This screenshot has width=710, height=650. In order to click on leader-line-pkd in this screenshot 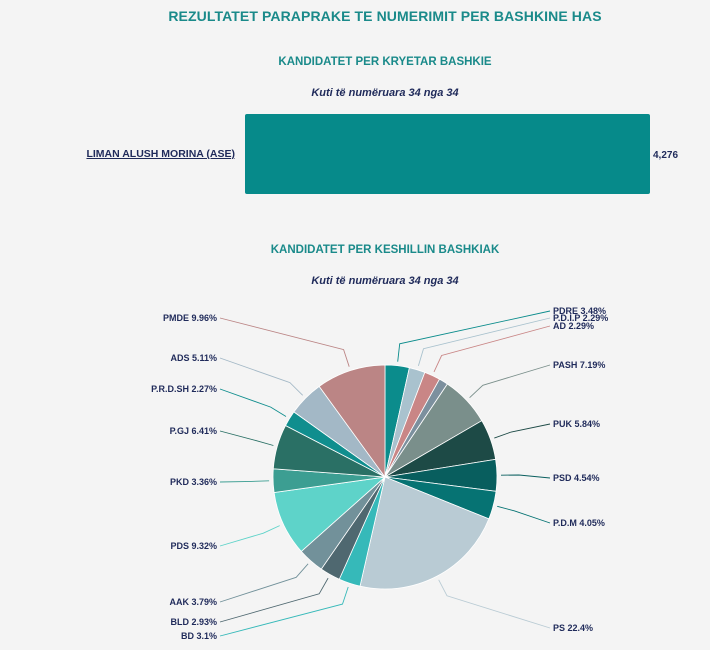, I will do `click(244, 481)`.